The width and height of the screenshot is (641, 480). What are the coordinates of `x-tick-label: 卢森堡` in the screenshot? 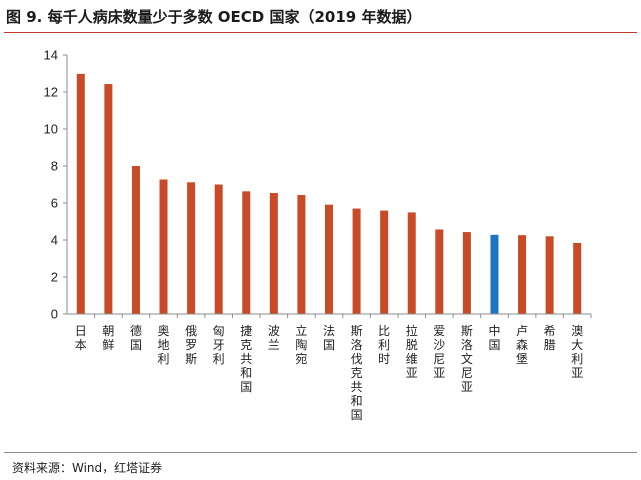 It's located at (522, 344).